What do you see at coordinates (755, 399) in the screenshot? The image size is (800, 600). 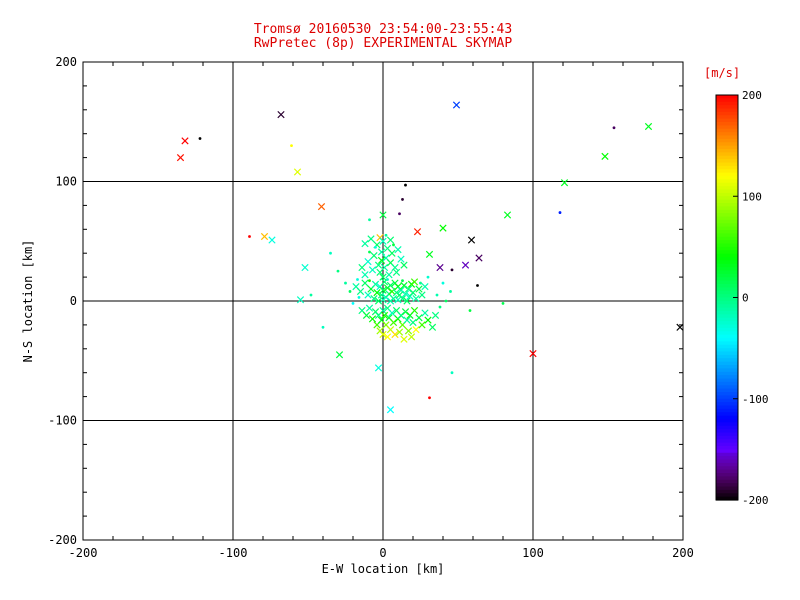 I see `colorbar-tick-label: -100` at bounding box center [755, 399].